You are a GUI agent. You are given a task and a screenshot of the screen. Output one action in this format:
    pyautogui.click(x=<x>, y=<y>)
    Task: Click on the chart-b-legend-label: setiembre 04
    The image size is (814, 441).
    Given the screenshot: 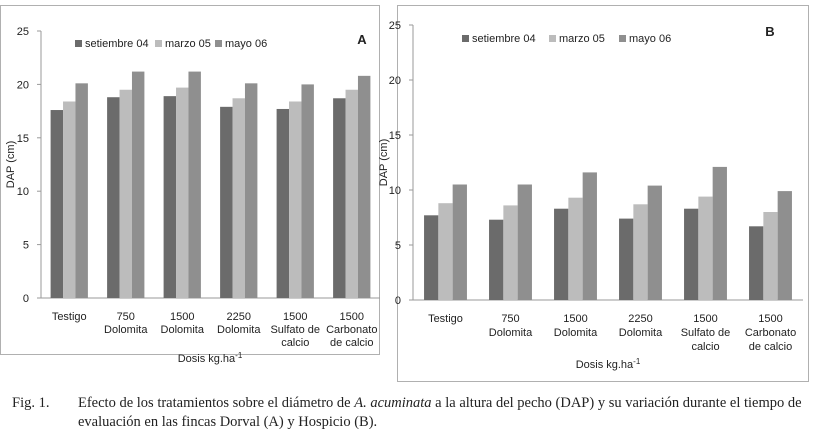 What is the action you would take?
    pyautogui.click(x=504, y=39)
    